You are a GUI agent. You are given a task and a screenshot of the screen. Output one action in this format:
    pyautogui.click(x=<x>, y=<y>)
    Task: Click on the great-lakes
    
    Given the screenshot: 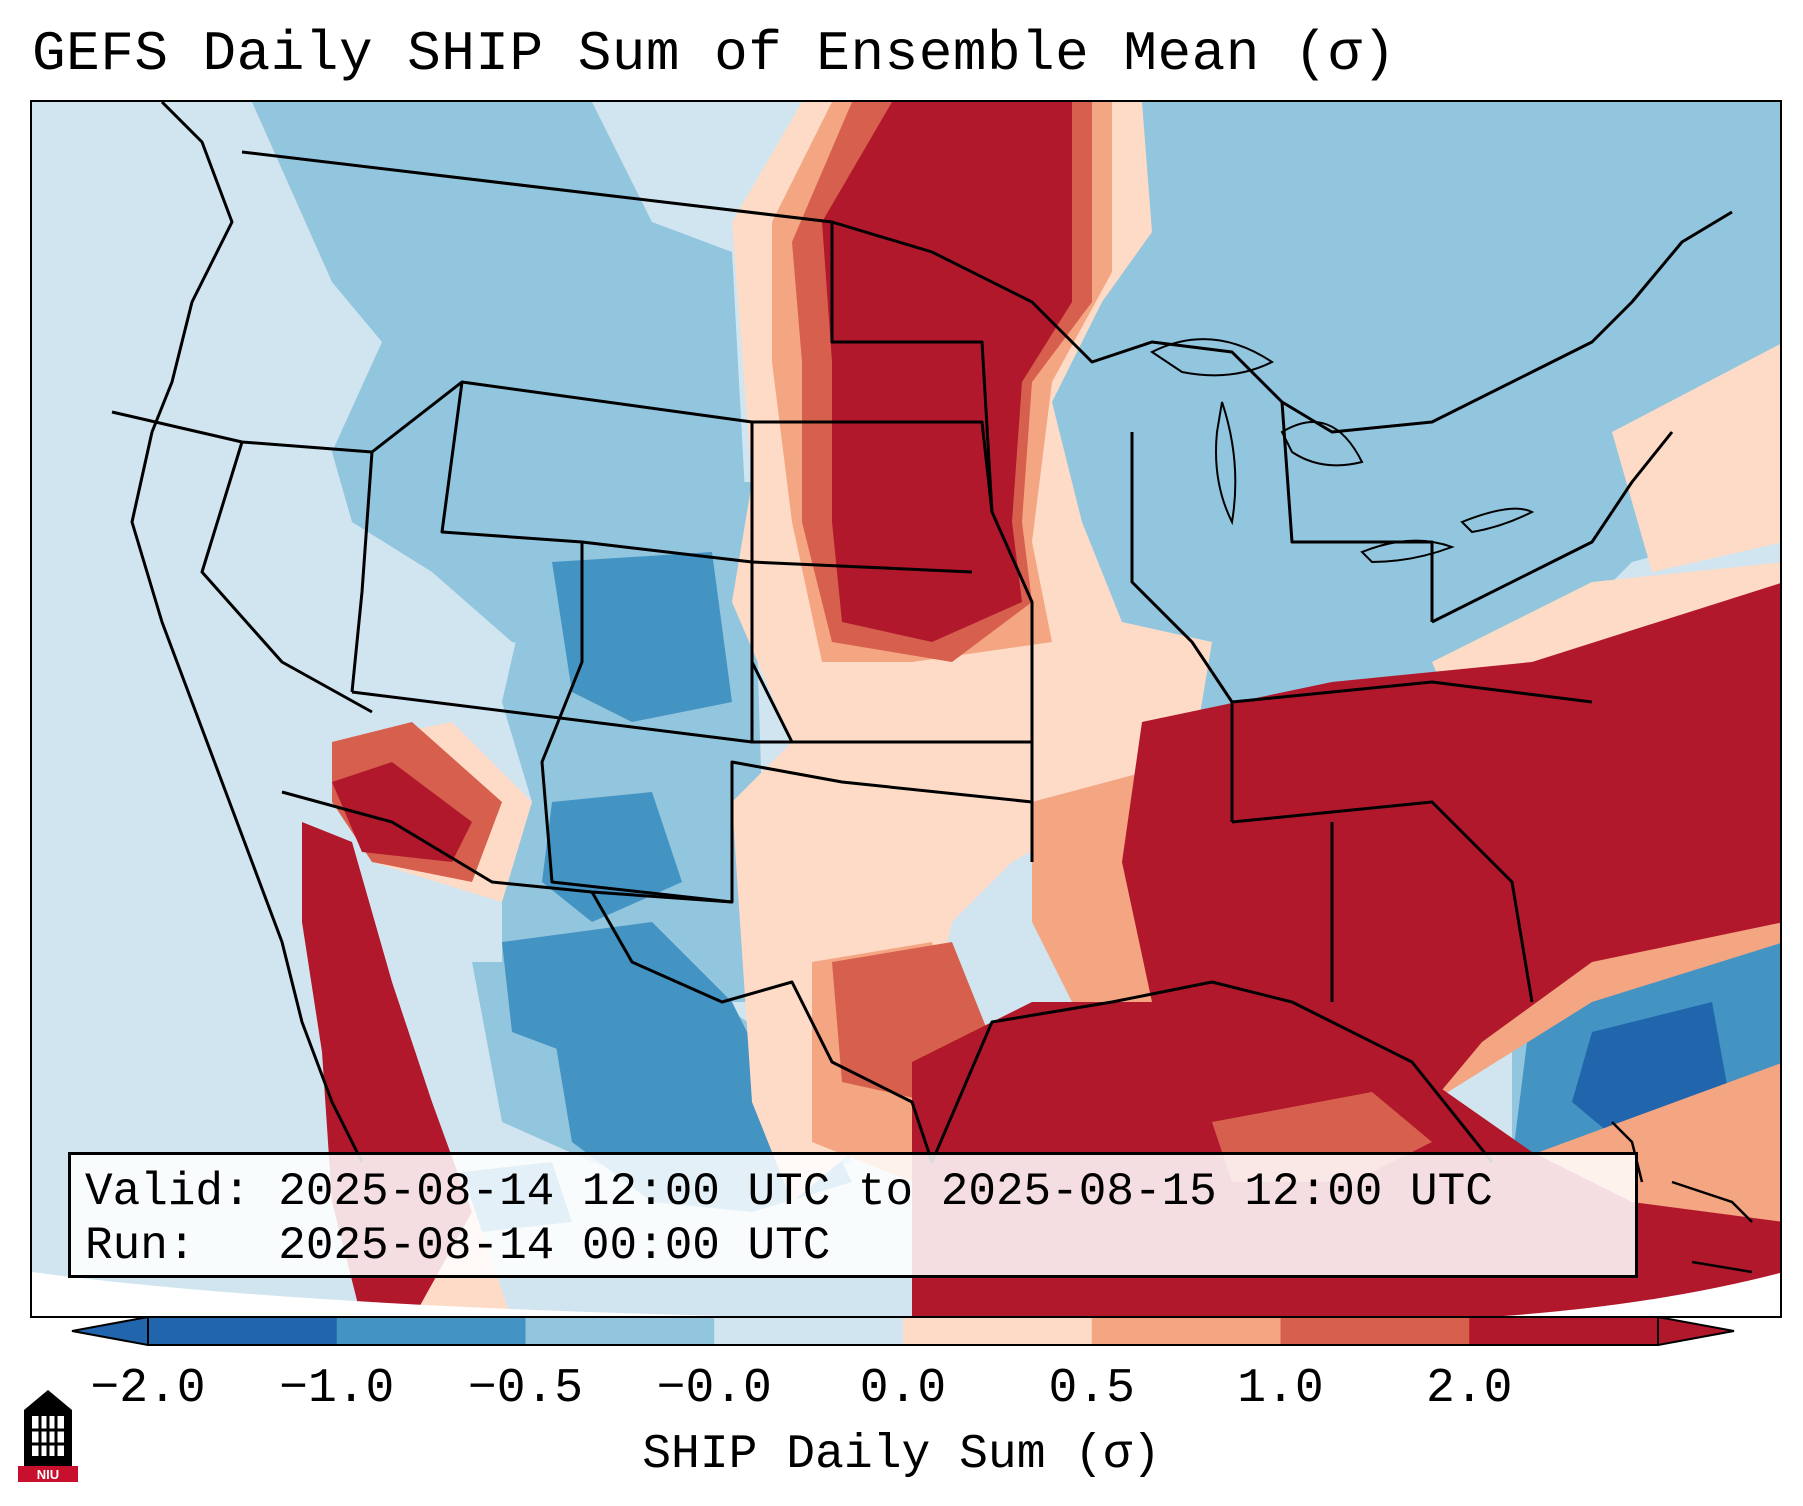 What is the action you would take?
    pyautogui.click(x=1342, y=451)
    